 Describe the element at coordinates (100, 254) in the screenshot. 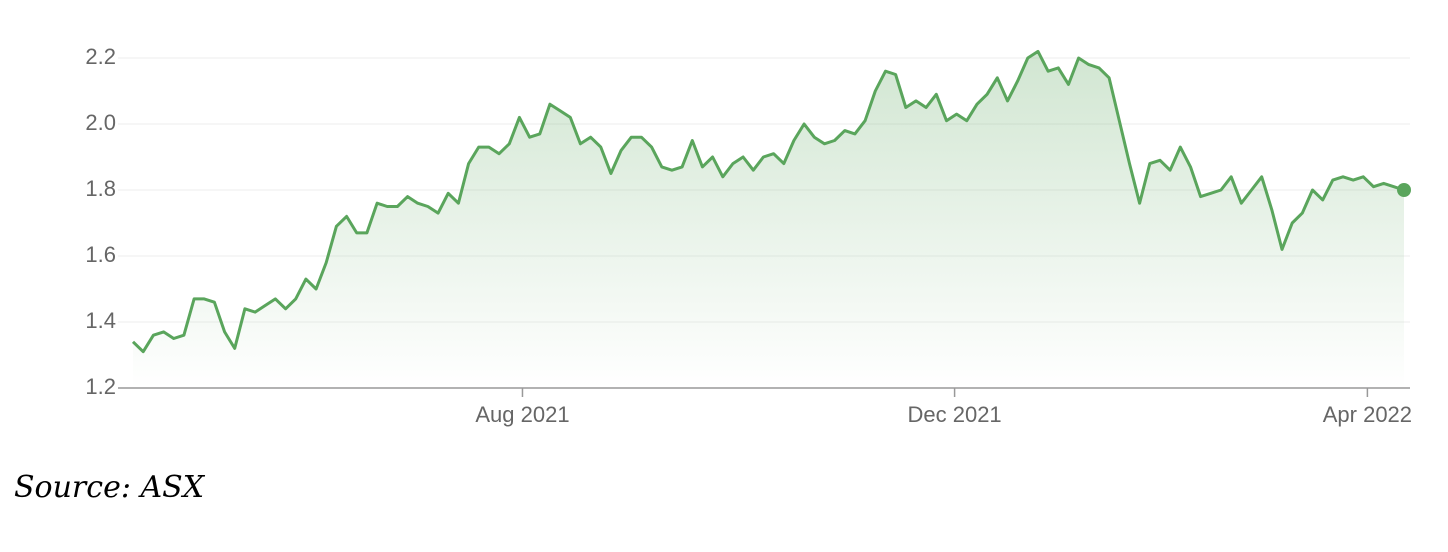

I see `y-tick-label: 1.6` at that location.